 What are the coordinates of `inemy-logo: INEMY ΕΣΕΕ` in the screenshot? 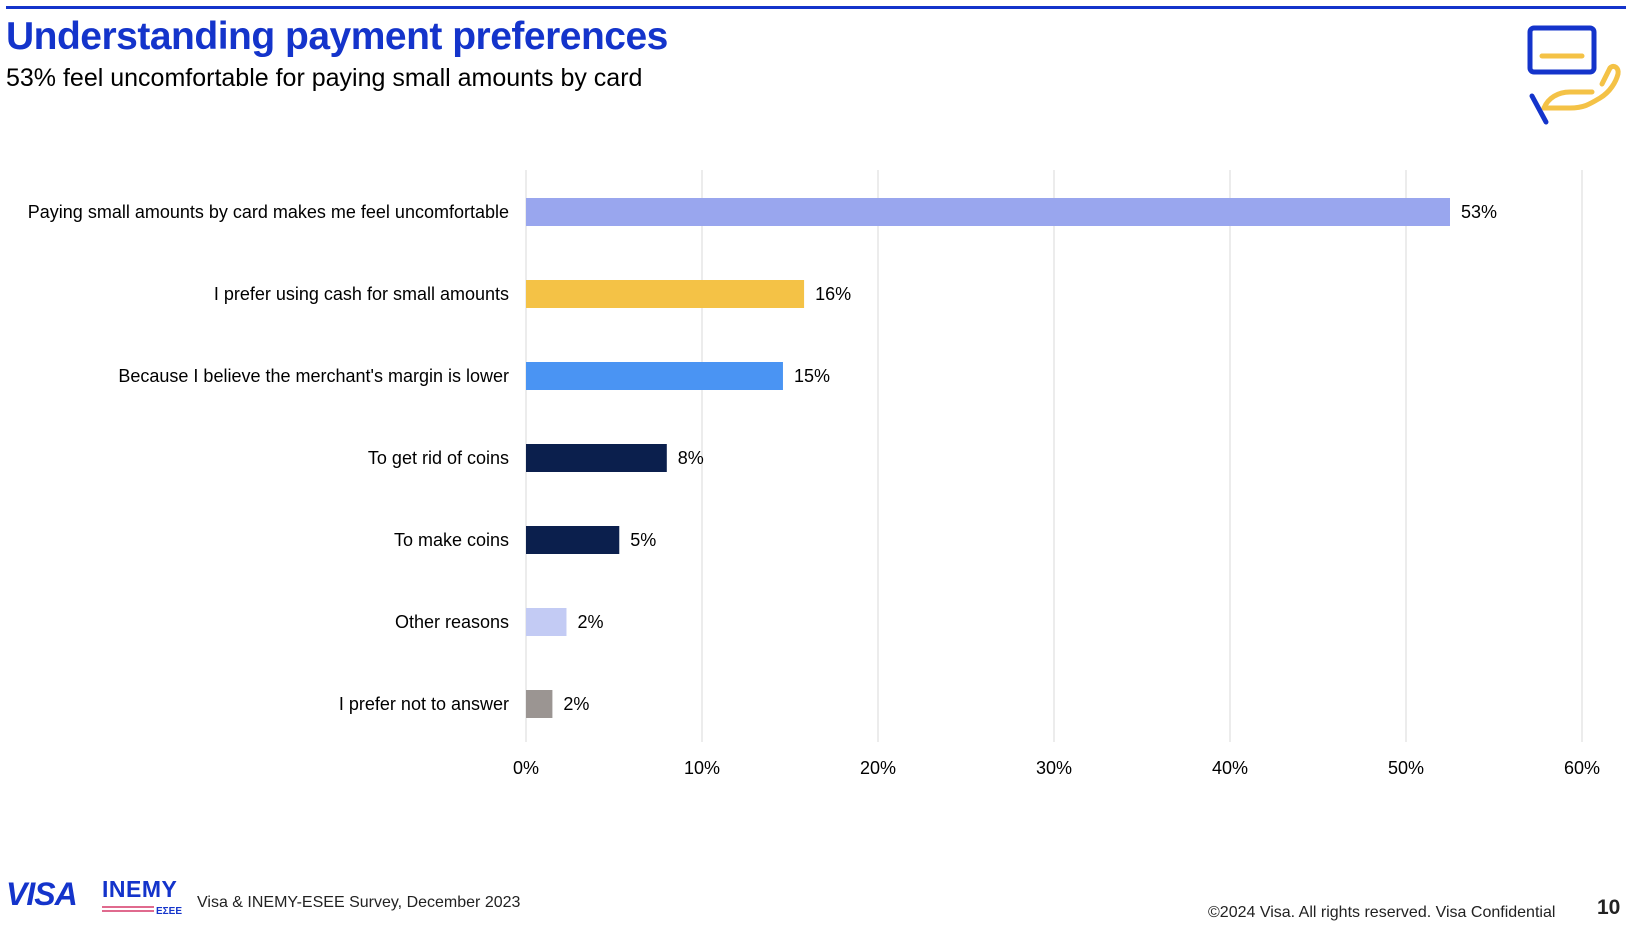 It's located at (143, 898).